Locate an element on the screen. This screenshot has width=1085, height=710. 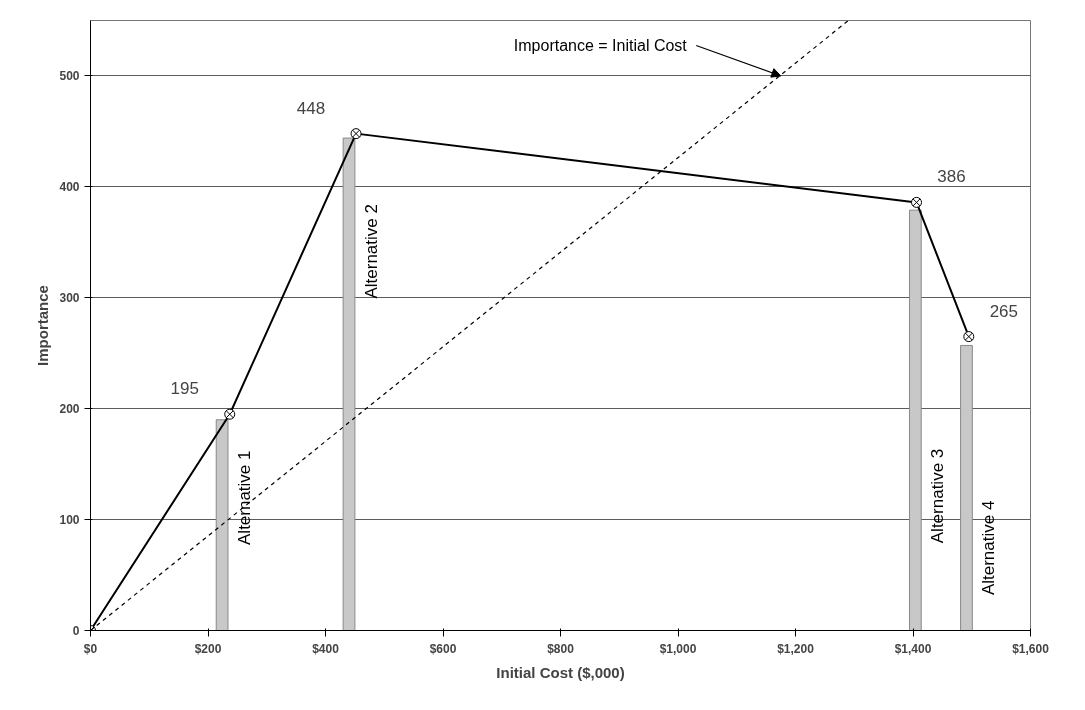
x-tick-label: $400 is located at coordinates (326, 648).